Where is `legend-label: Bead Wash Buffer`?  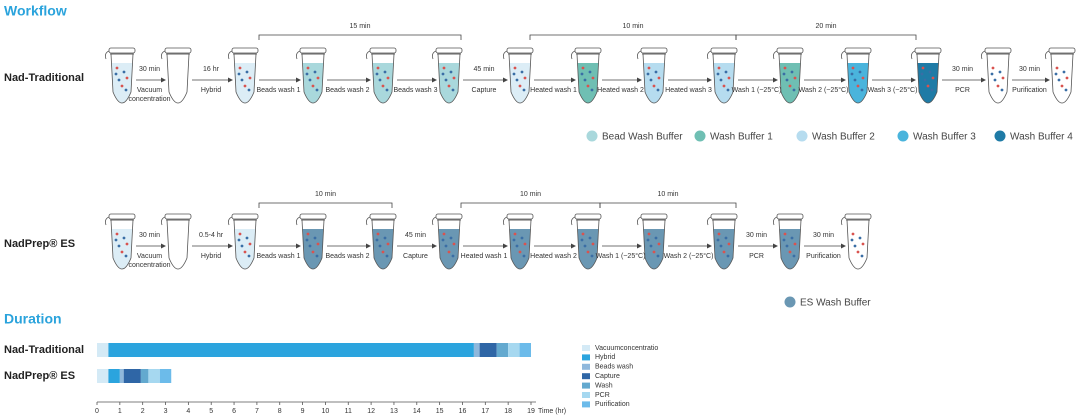
legend-label: Bead Wash Buffer is located at coordinates (642, 137).